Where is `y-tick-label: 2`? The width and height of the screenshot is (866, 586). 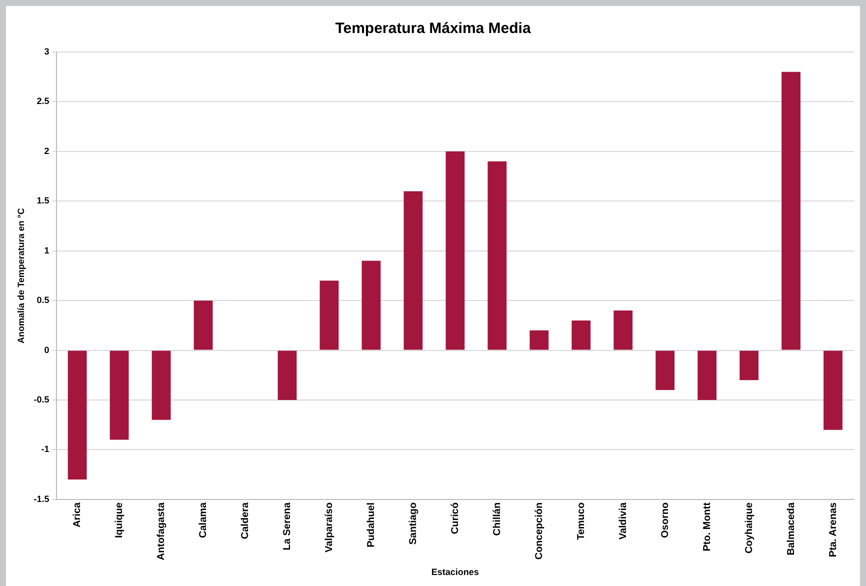 y-tick-label: 2 is located at coordinates (47, 151).